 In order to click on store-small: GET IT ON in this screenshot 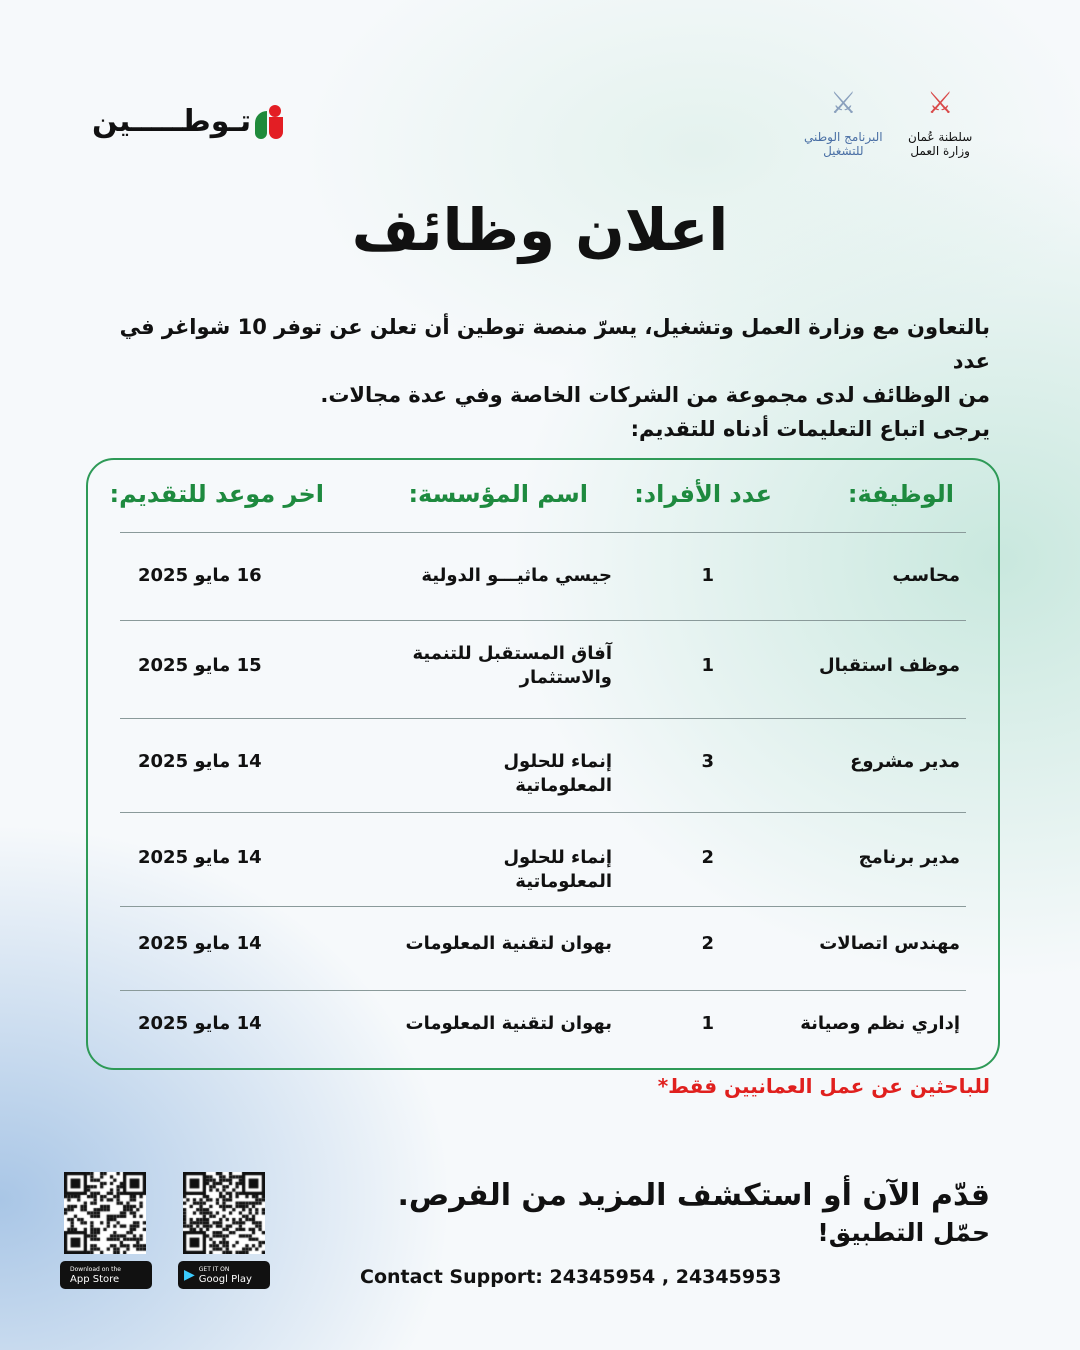, I will do `click(214, 1269)`.